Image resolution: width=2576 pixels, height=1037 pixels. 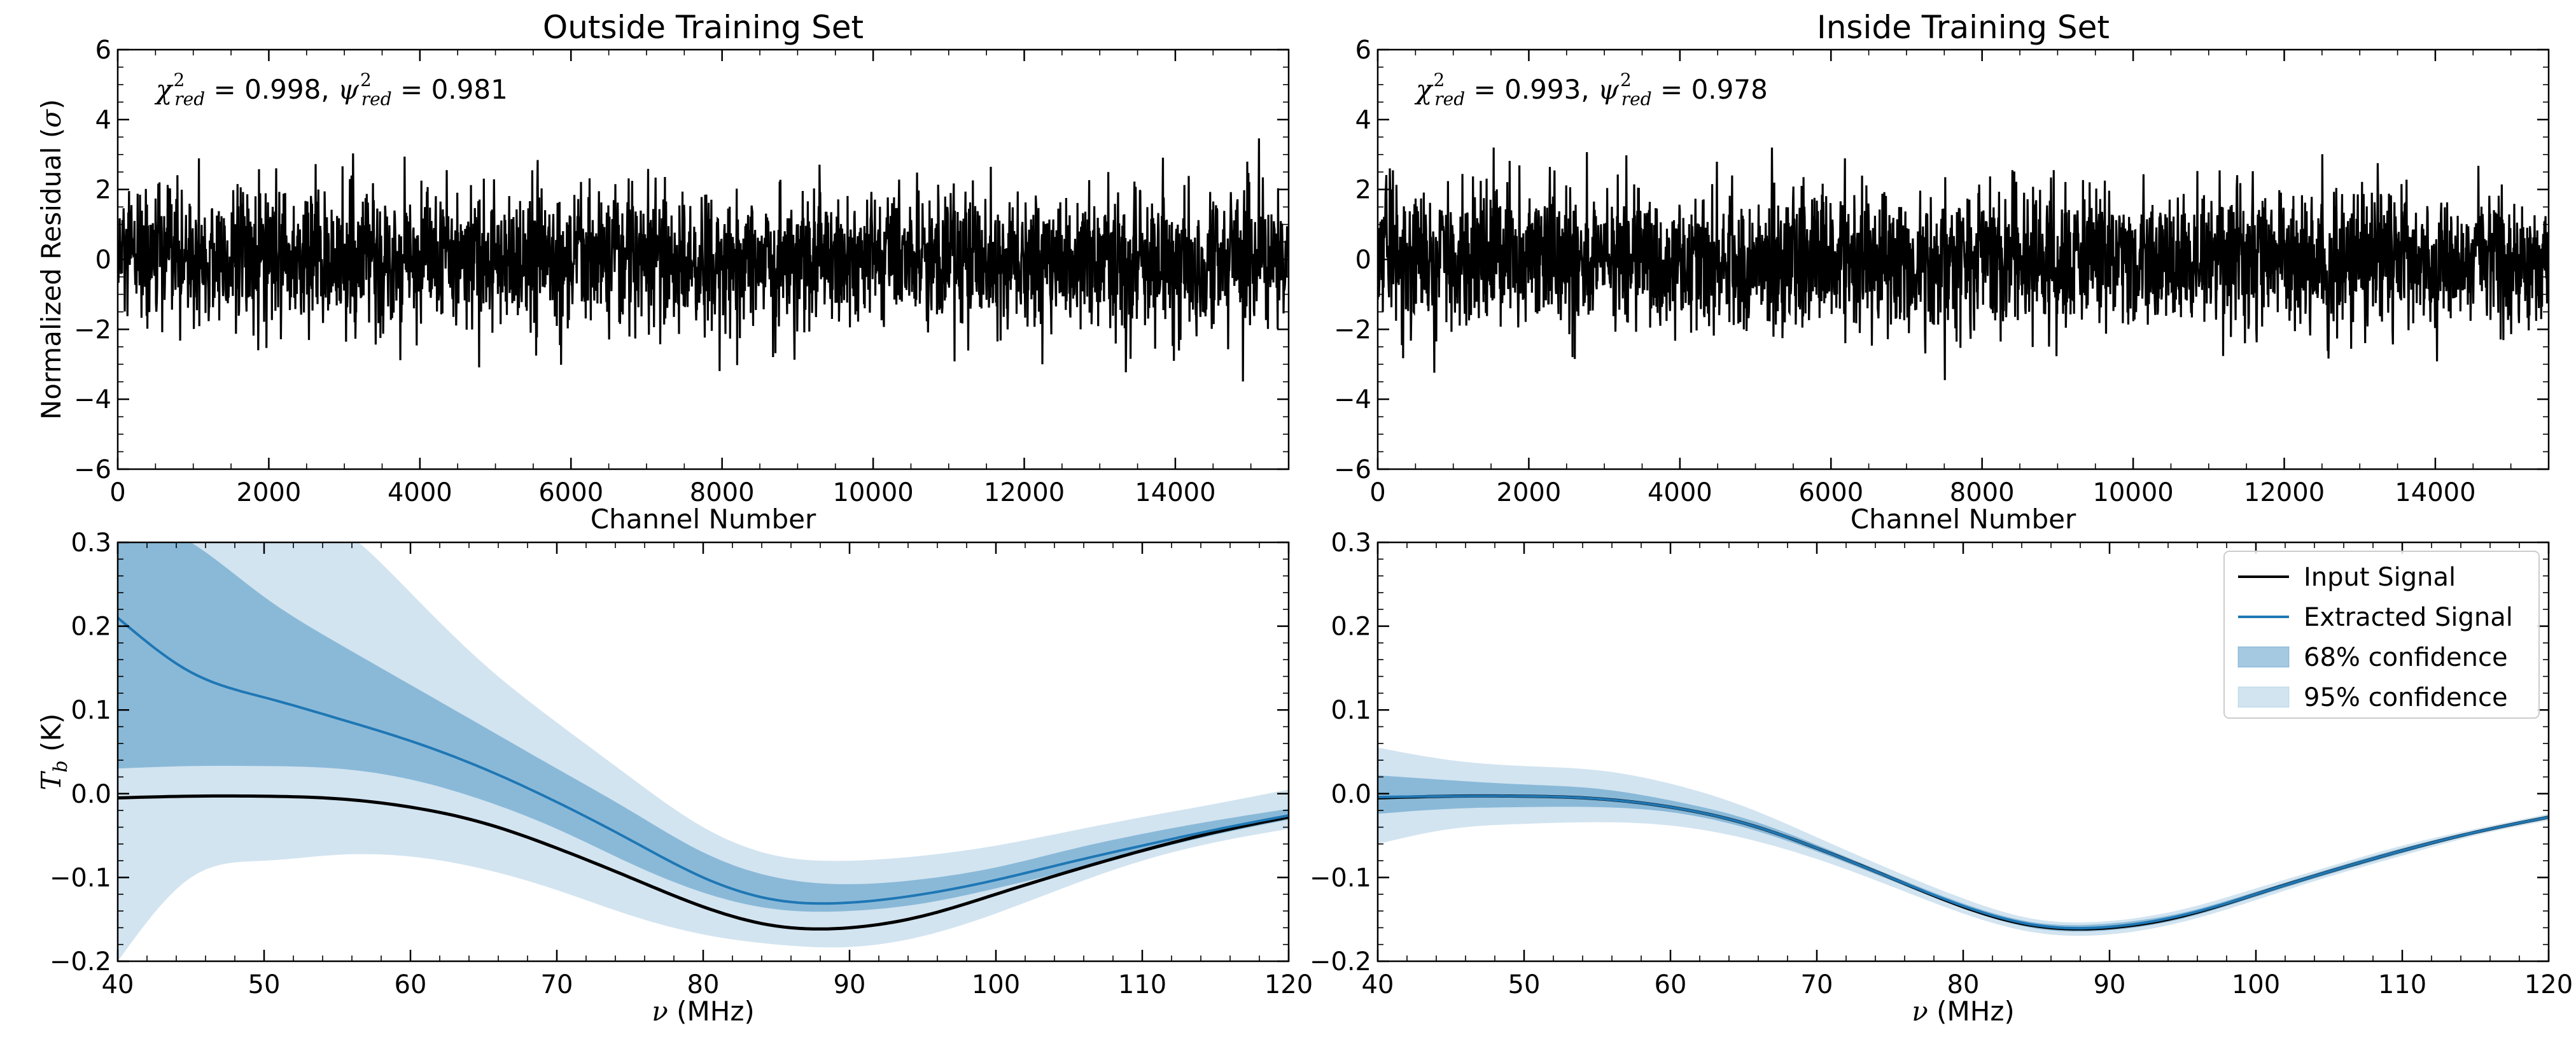 I want to click on y-axis-label: Normalized Residual (σ), so click(x=51, y=260).